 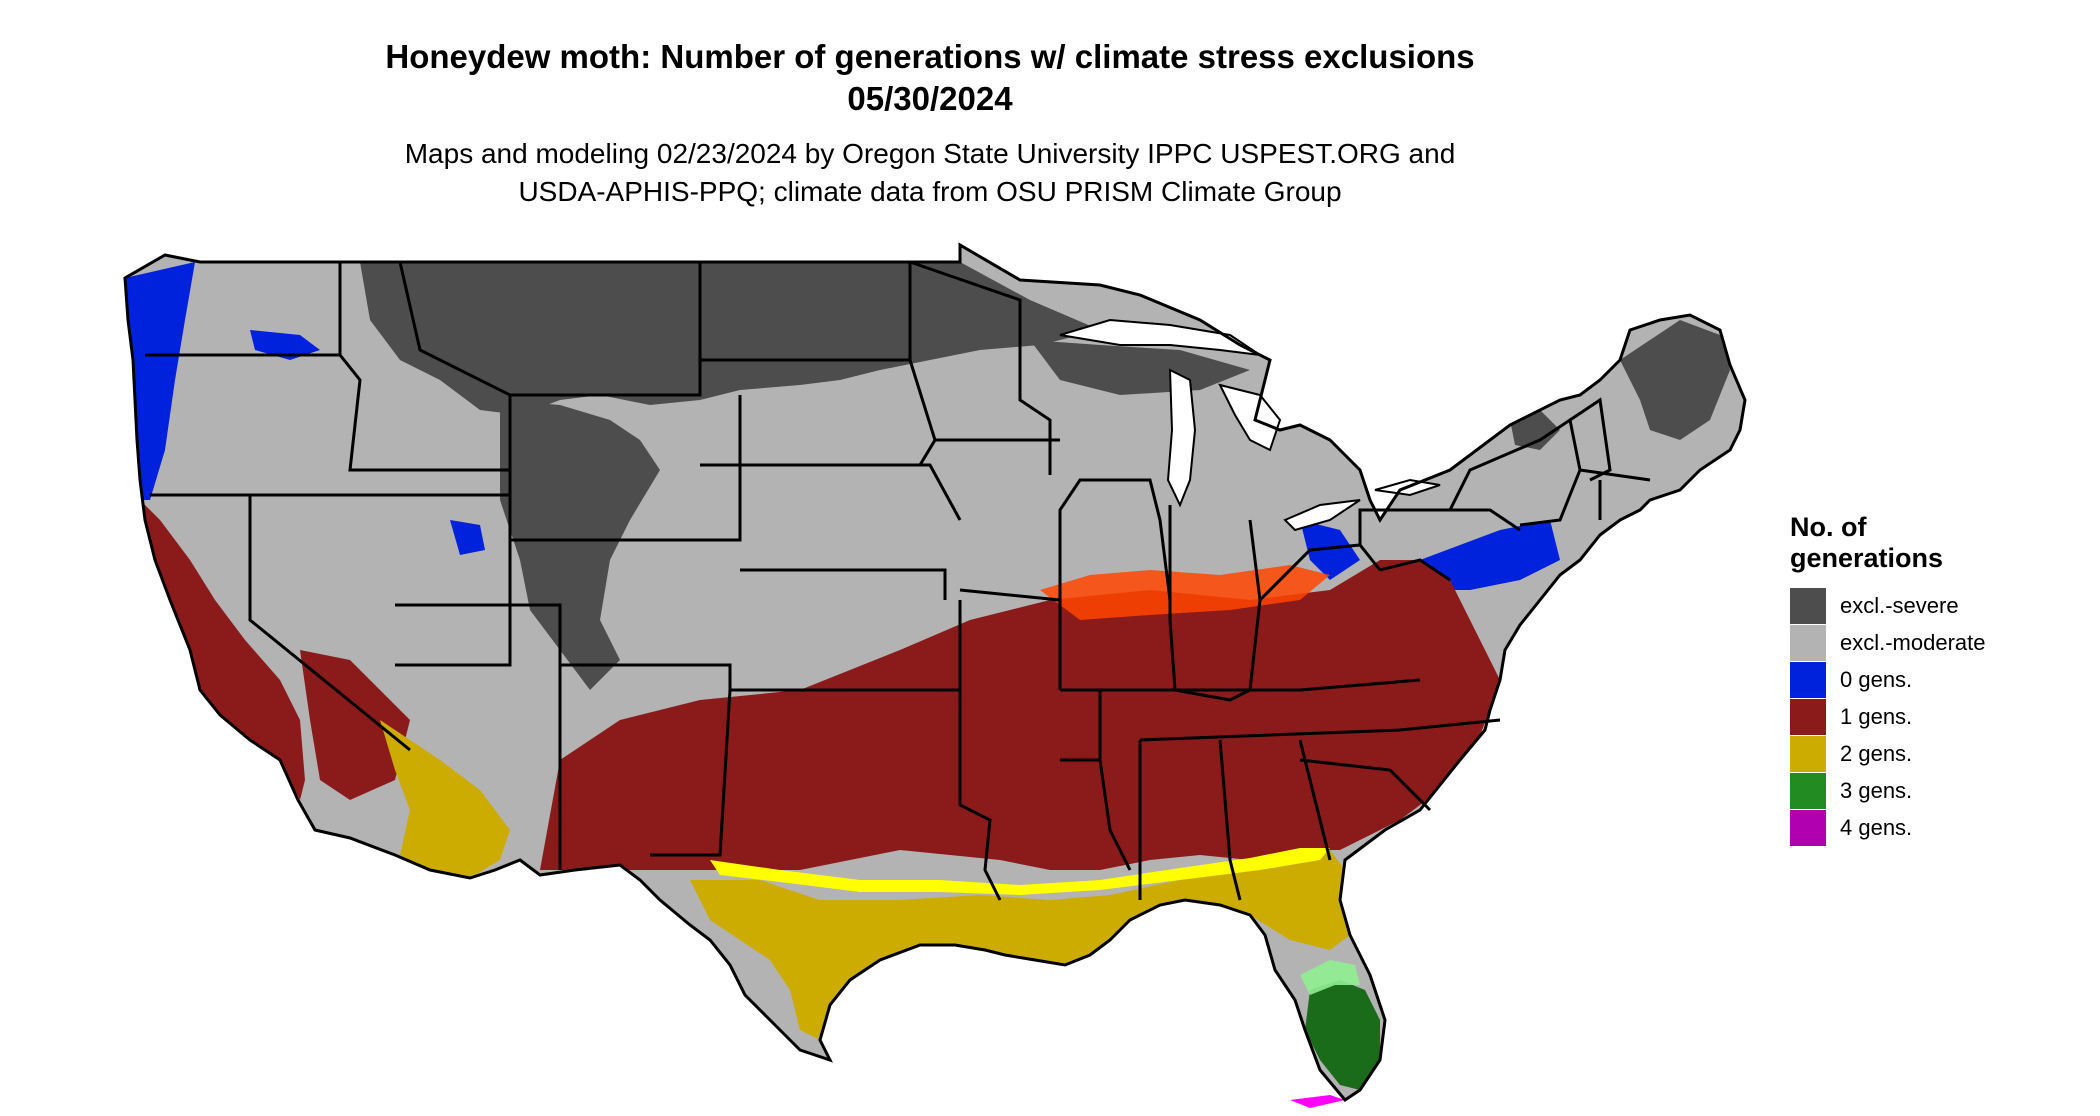 What do you see at coordinates (1867, 558) in the screenshot?
I see `legend-title-line2: generations` at bounding box center [1867, 558].